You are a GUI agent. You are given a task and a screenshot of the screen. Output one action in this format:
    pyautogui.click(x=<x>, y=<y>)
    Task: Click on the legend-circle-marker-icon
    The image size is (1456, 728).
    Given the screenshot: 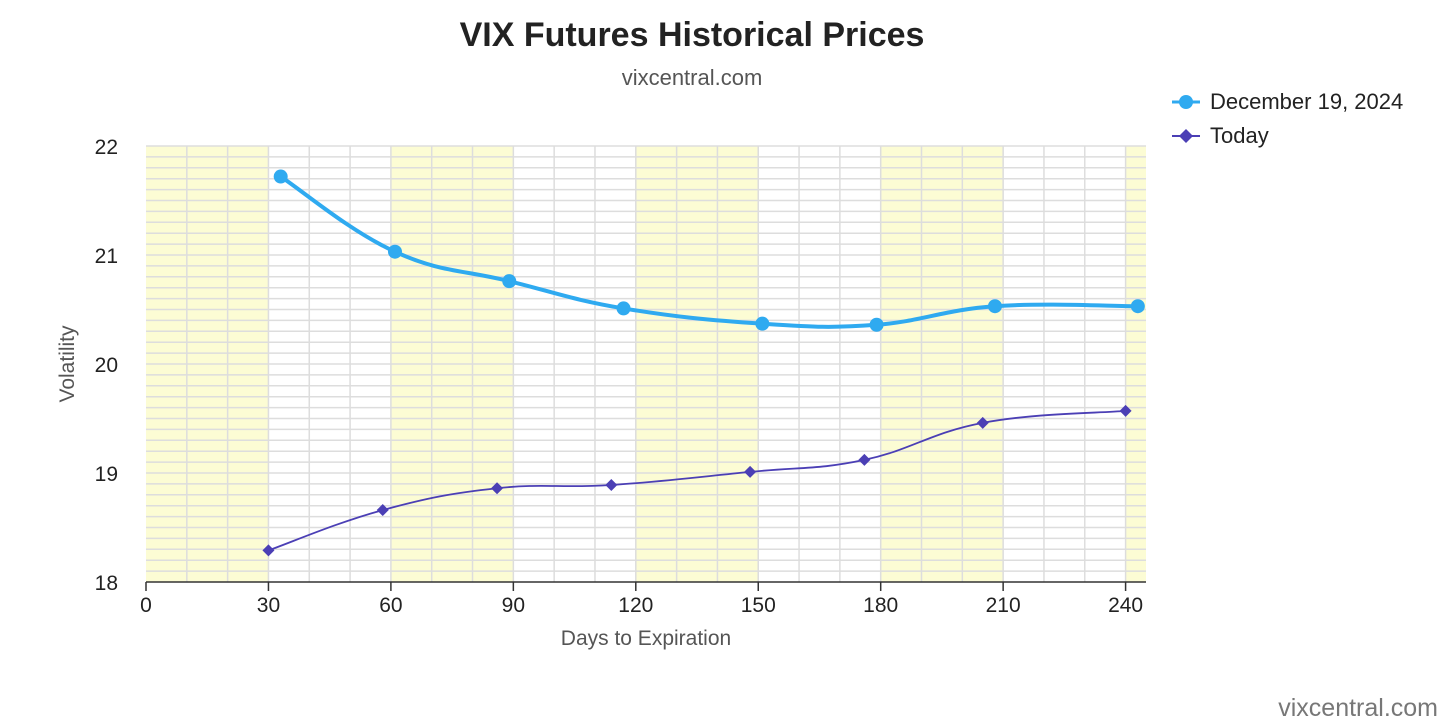 What is the action you would take?
    pyautogui.click(x=1186, y=102)
    